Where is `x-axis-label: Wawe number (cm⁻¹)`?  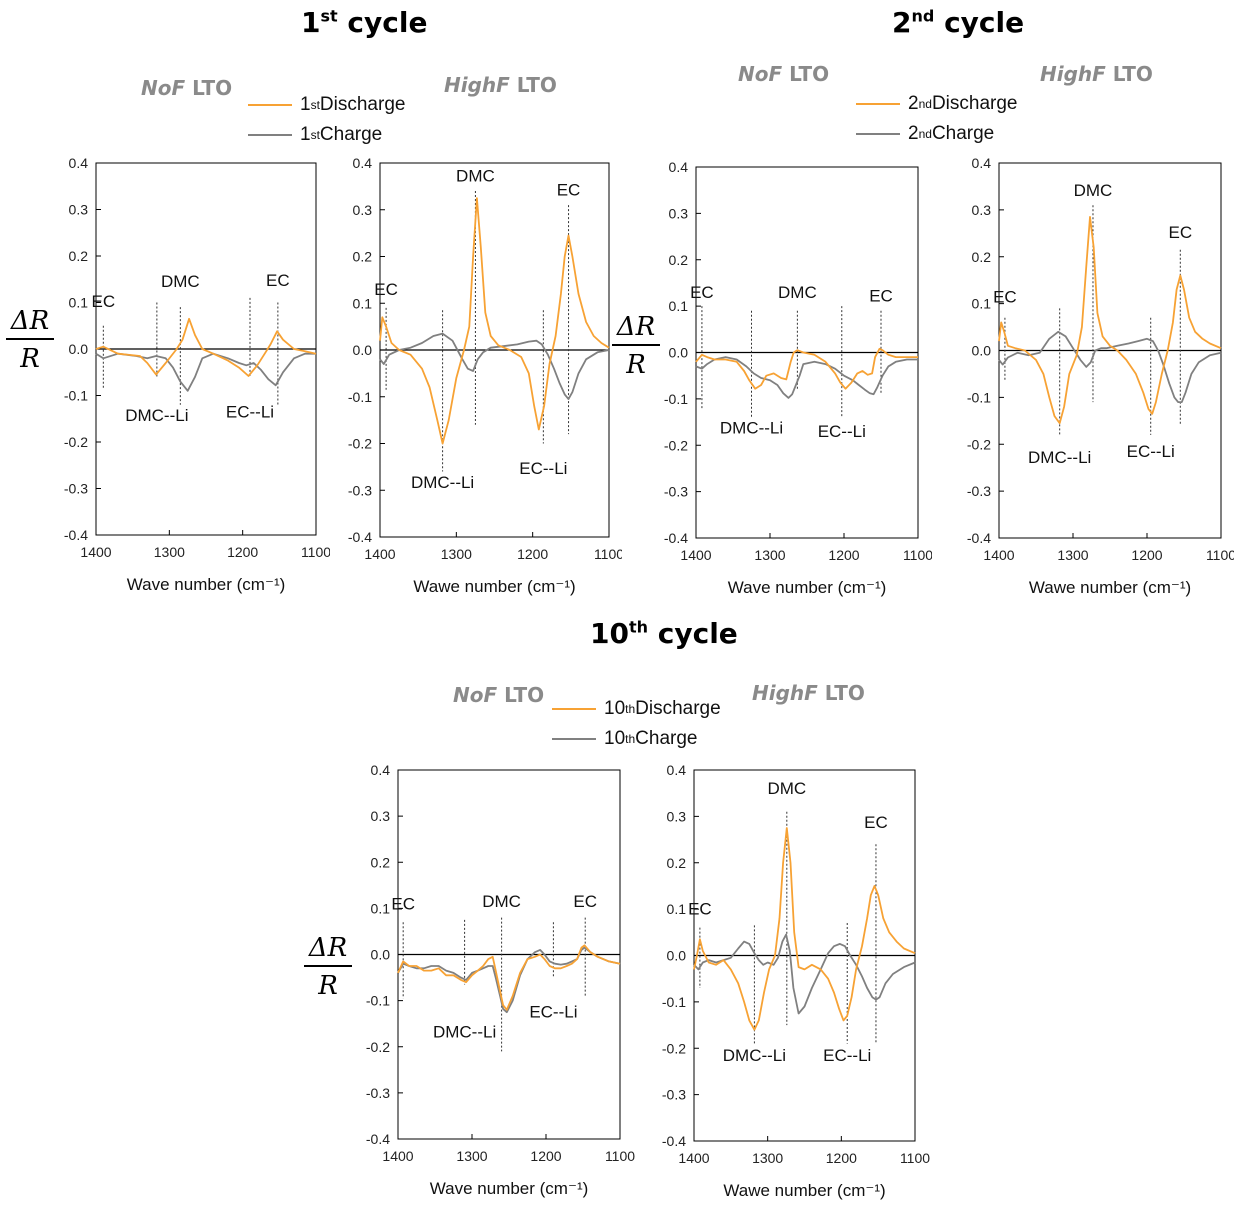
x-axis-label: Wawe number (cm⁻¹) is located at coordinates (1110, 587).